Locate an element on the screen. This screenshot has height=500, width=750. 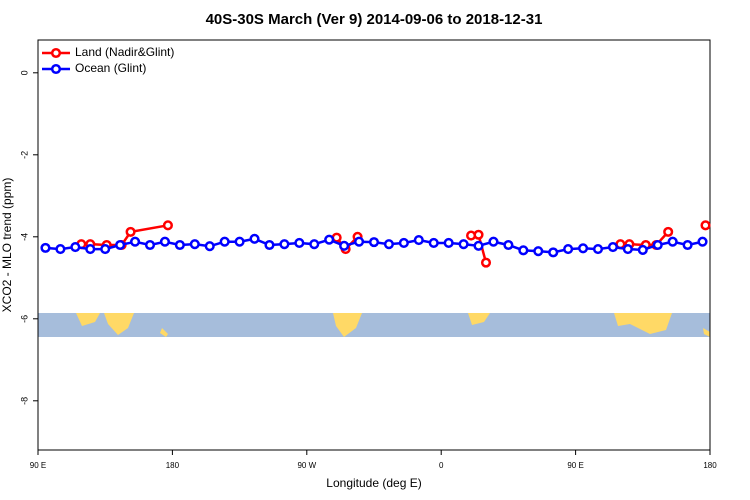
map-ocean is located at coordinates (374, 325).